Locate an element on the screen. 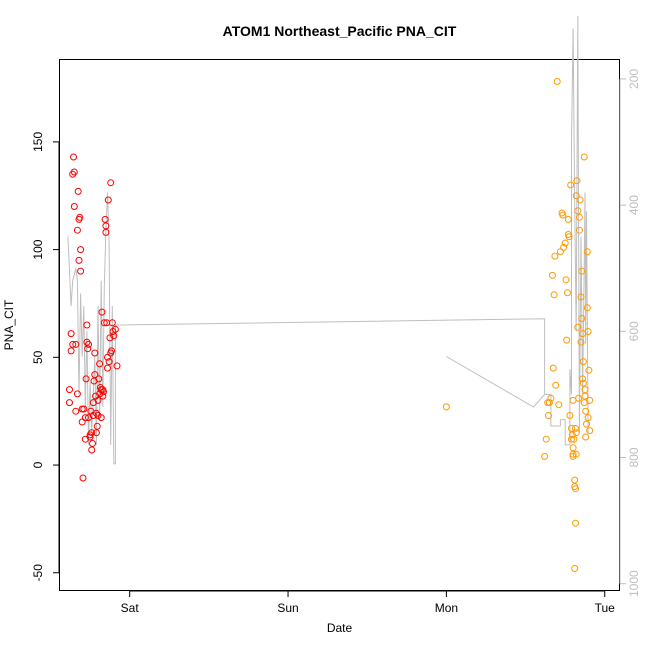  right-tick-label: 600 is located at coordinates (634, 331).